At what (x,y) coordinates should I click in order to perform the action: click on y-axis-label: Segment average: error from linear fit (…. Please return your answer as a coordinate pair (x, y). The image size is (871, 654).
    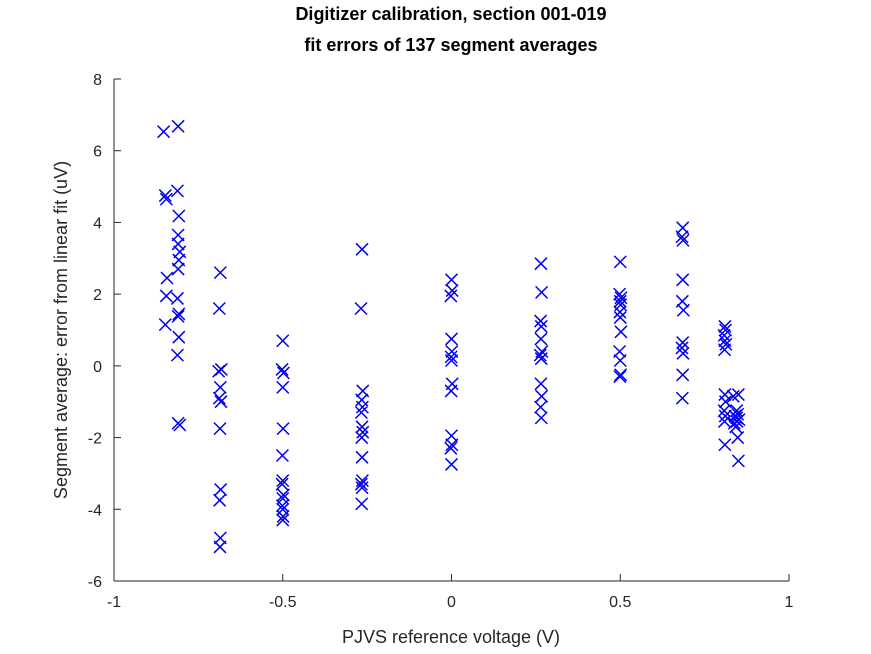
    Looking at the image, I should click on (61, 330).